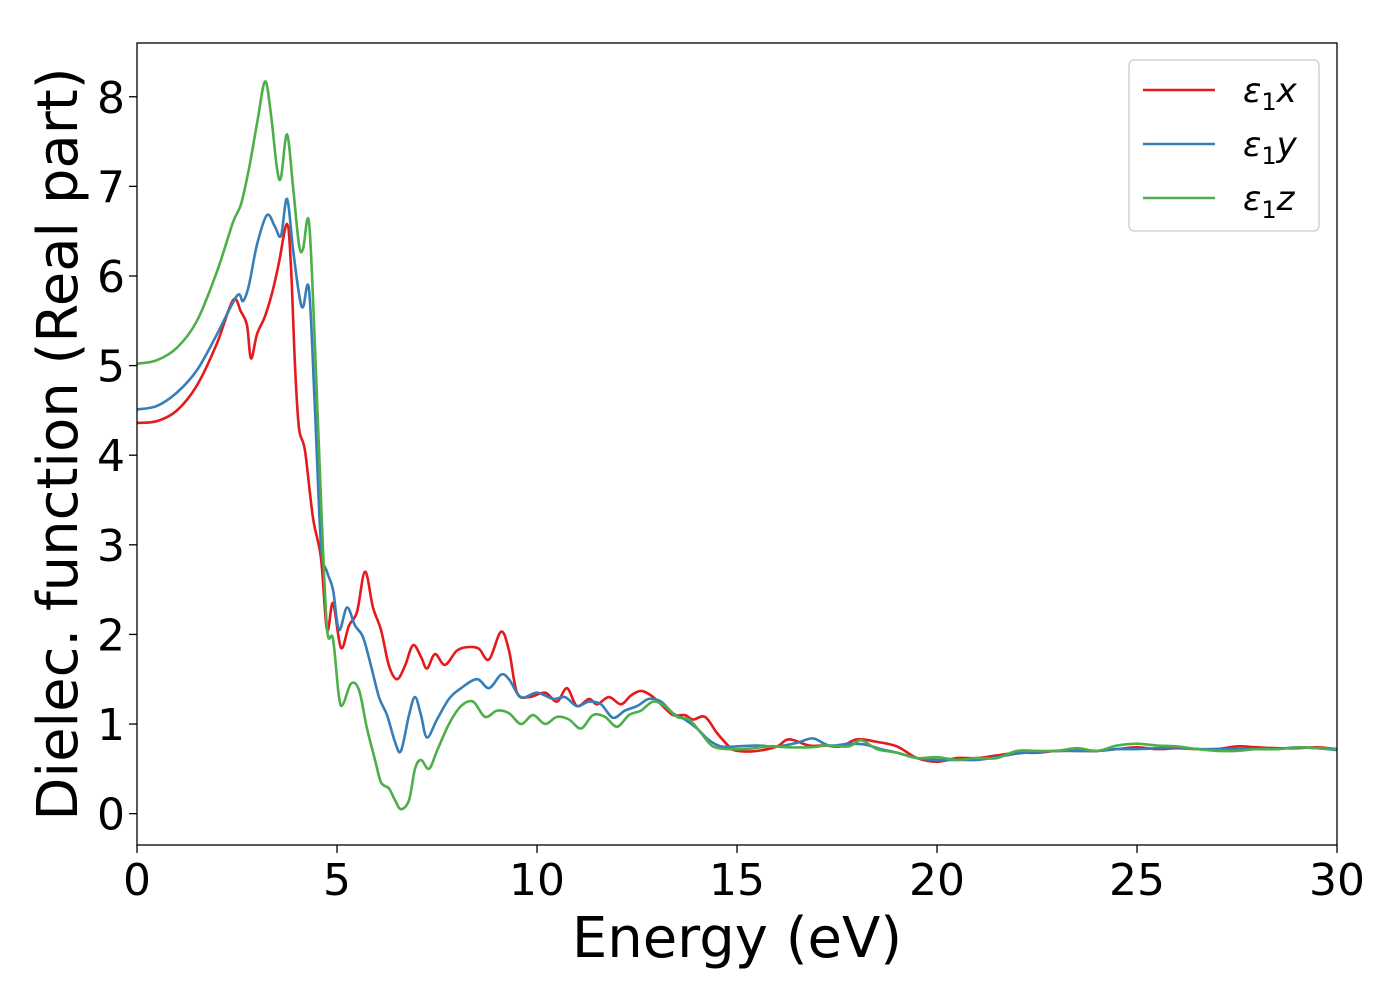 The width and height of the screenshot is (1400, 1000). Describe the element at coordinates (1270, 93) in the screenshot. I see `legend-label-x: ε1x` at that location.